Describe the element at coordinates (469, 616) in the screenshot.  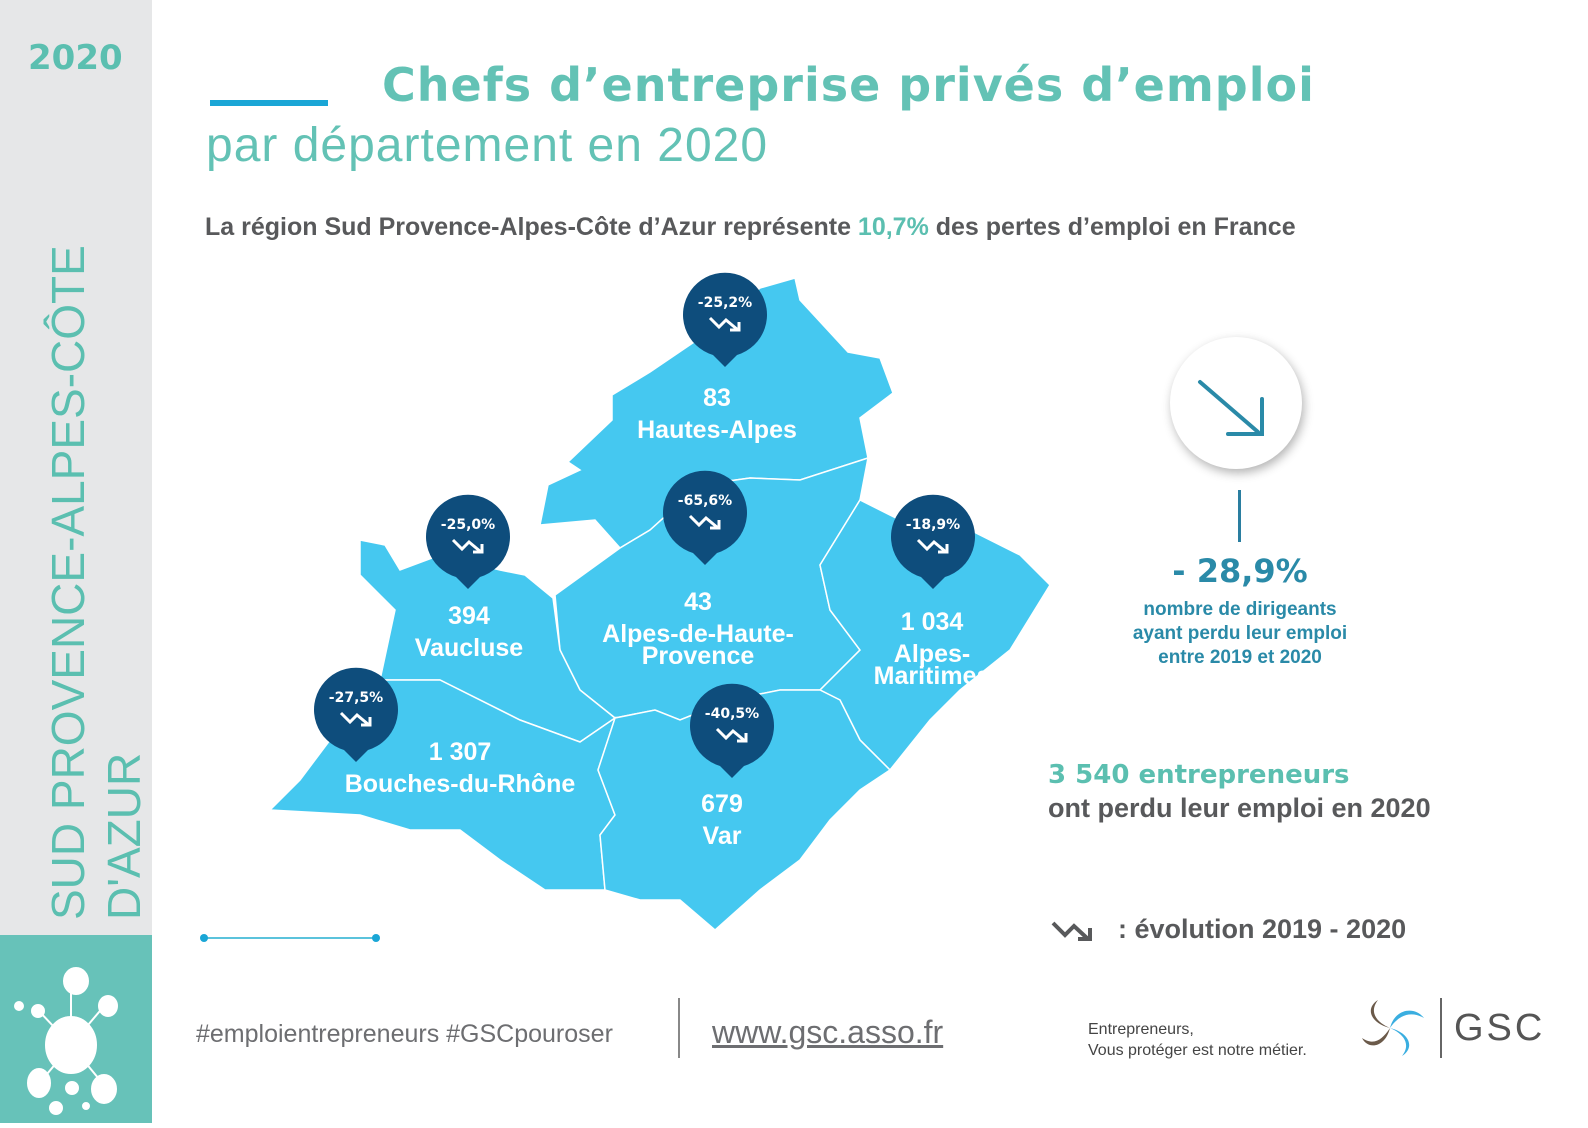
I see `department-count: 394` at that location.